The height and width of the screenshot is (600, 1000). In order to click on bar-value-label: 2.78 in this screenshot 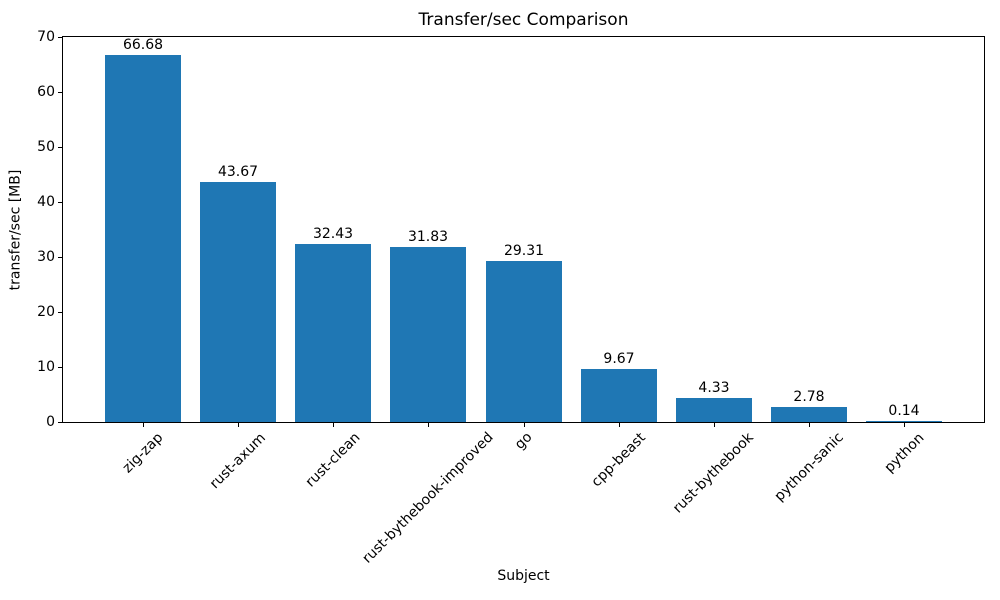, I will do `click(809, 397)`.